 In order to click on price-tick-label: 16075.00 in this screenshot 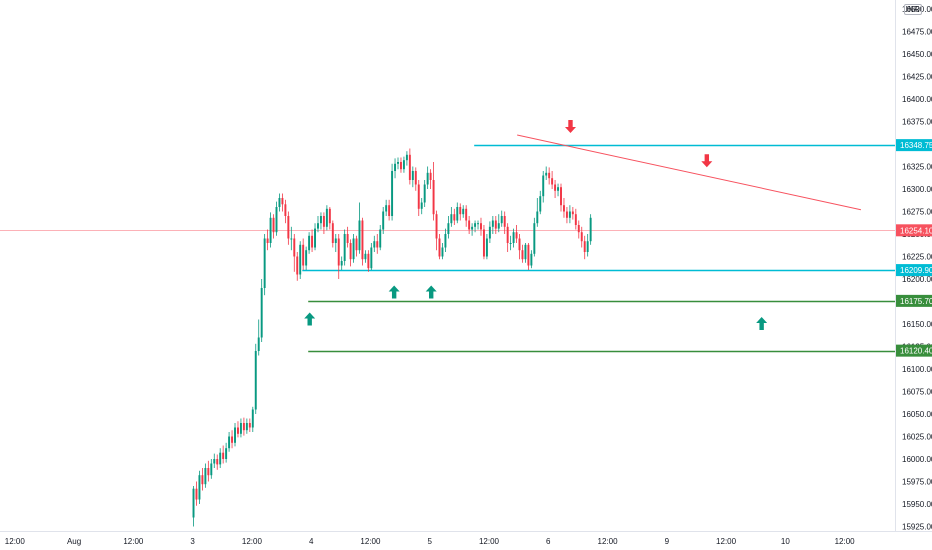, I will do `click(917, 392)`.